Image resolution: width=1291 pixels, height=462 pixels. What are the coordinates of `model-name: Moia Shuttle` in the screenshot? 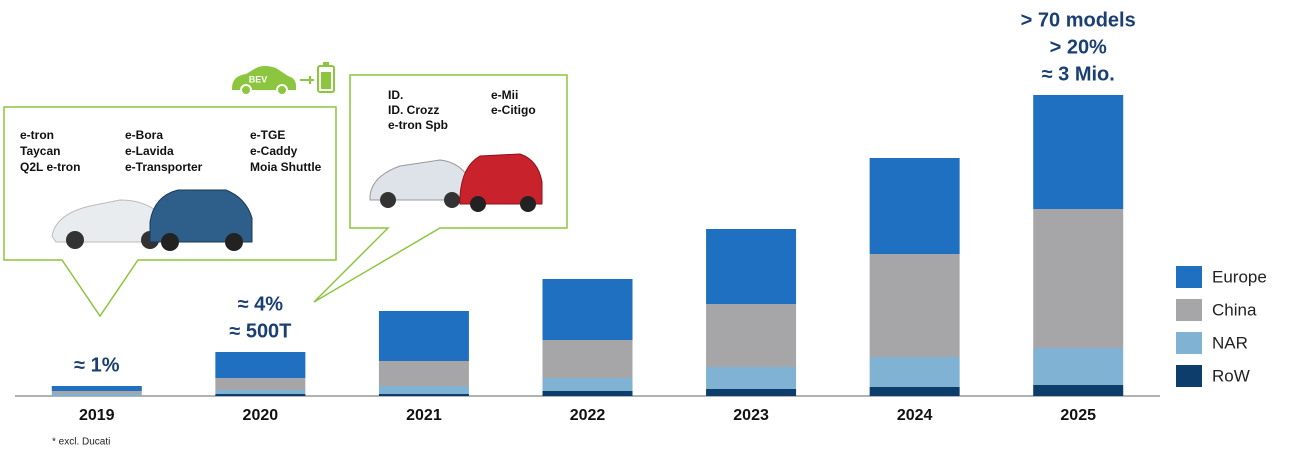 It's located at (286, 167).